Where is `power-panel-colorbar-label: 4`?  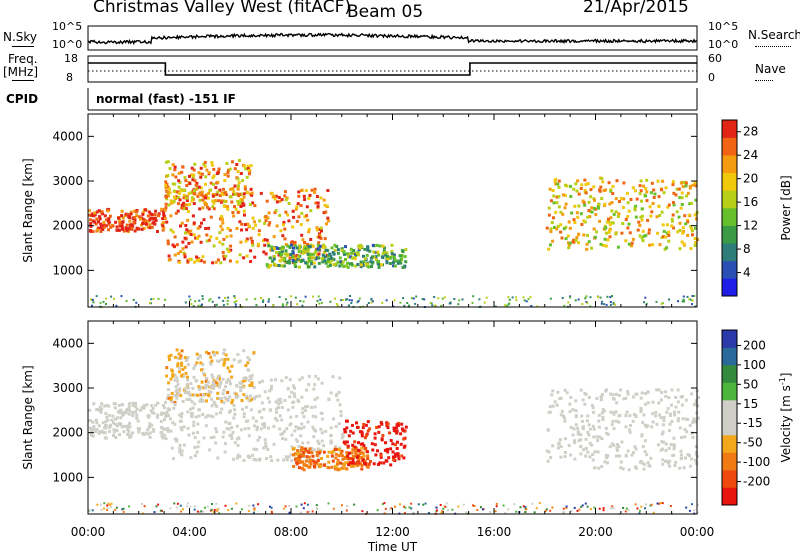 power-panel-colorbar-label: 4 is located at coordinates (747, 273).